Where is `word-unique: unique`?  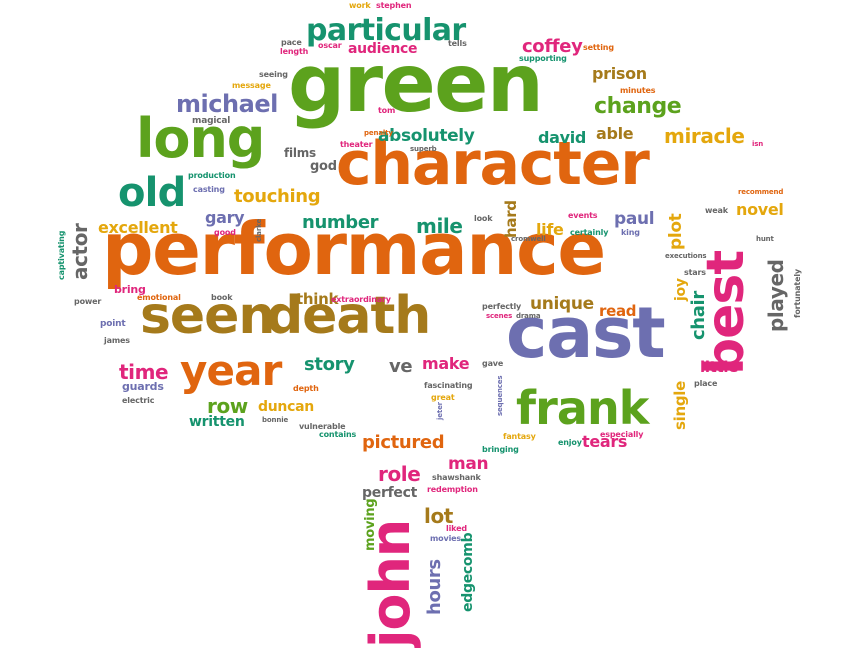
word-unique: unique is located at coordinates (562, 304).